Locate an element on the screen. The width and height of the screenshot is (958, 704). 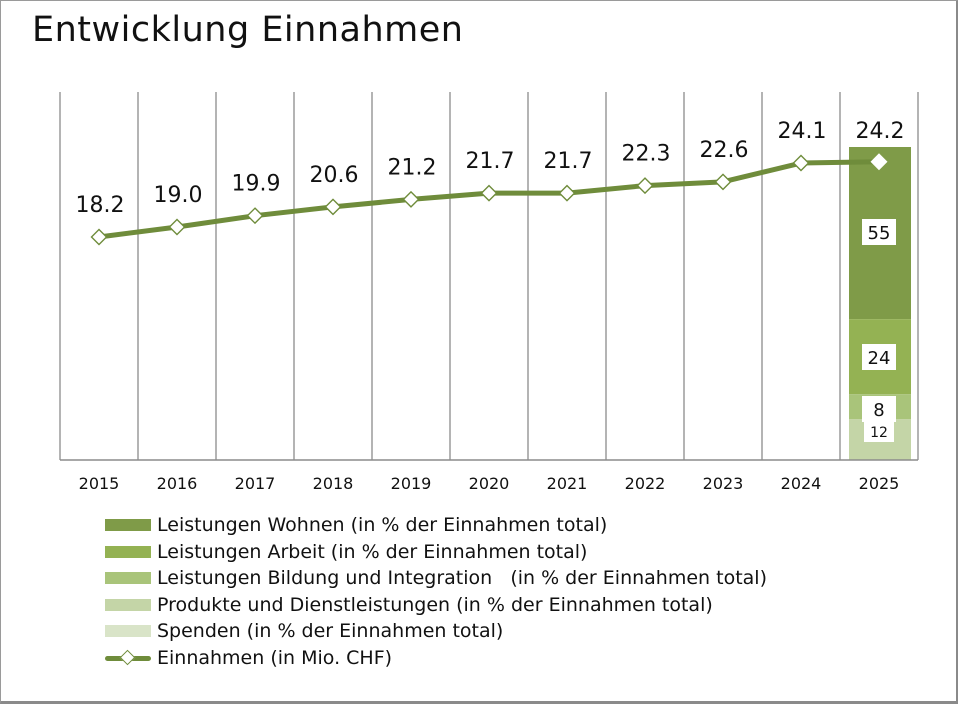
bar-data-label: 55 is located at coordinates (879, 233).